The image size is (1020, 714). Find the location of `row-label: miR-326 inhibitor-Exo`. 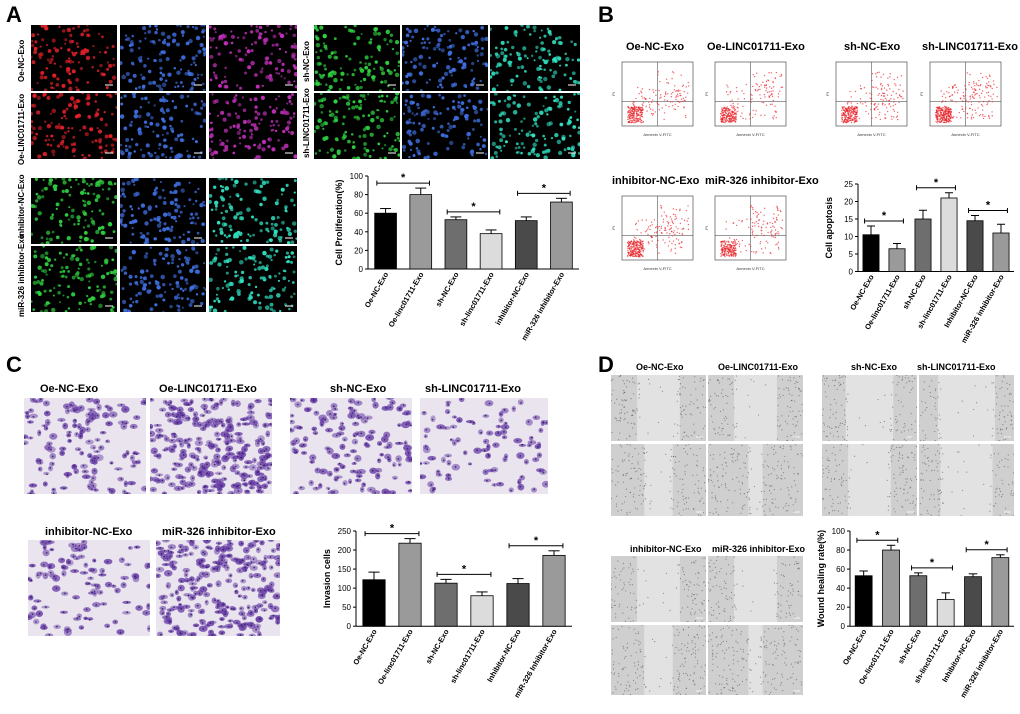

row-label: miR-326 inhibitor-Exo is located at coordinates (21, 275).